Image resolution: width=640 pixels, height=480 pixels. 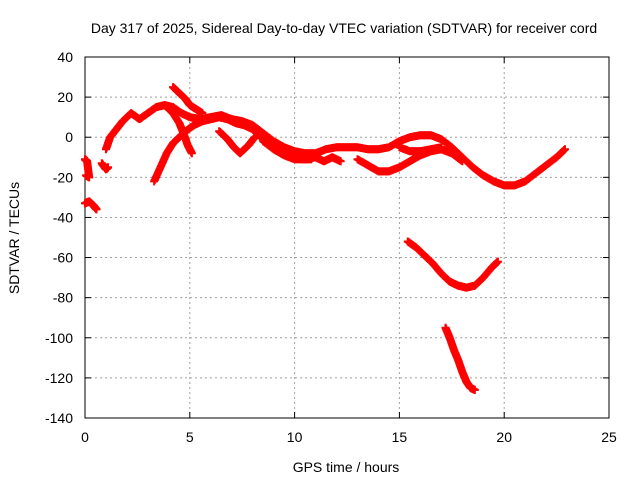 I want to click on y-tick-label: -60, so click(x=63, y=258).